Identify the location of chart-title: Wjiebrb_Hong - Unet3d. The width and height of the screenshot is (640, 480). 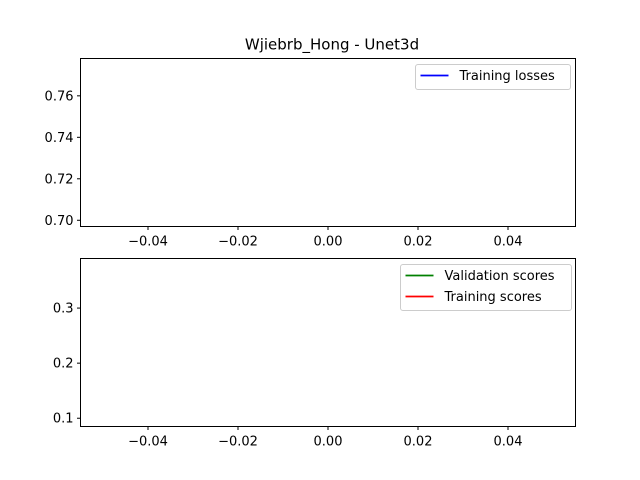
(332, 45).